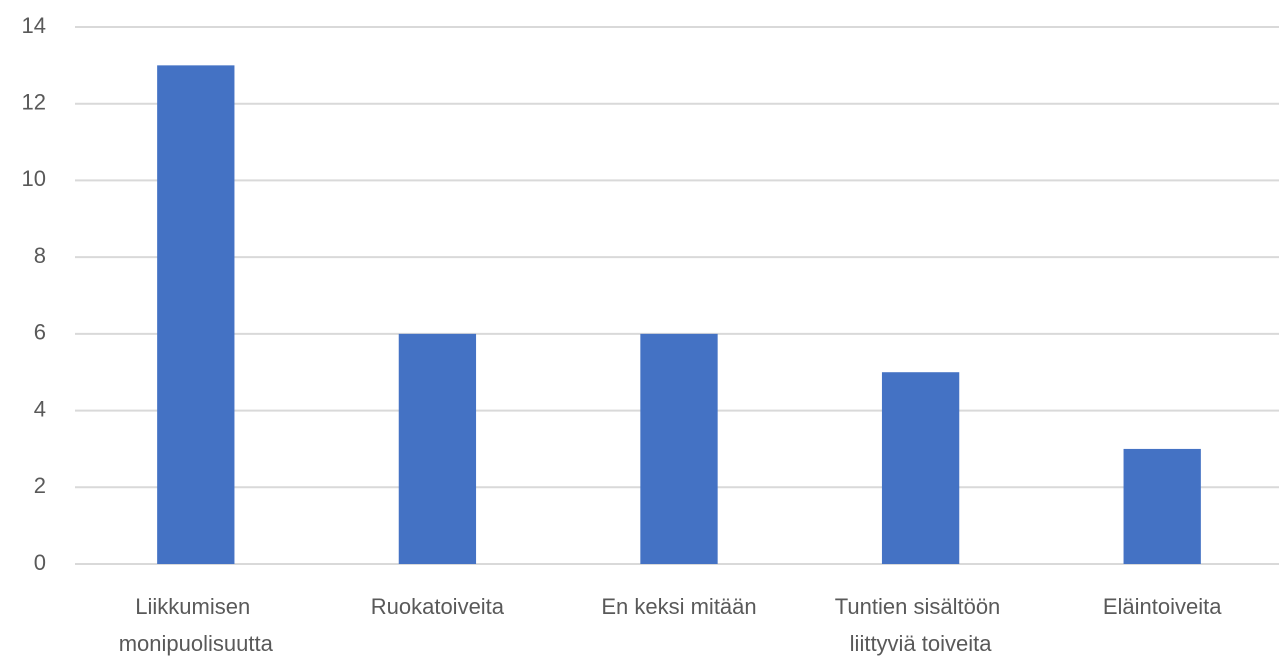 The height and width of the screenshot is (663, 1279). Describe the element at coordinates (196, 625) in the screenshot. I see `x-tick-label: Liikkumisen monipuolisuutta` at that location.